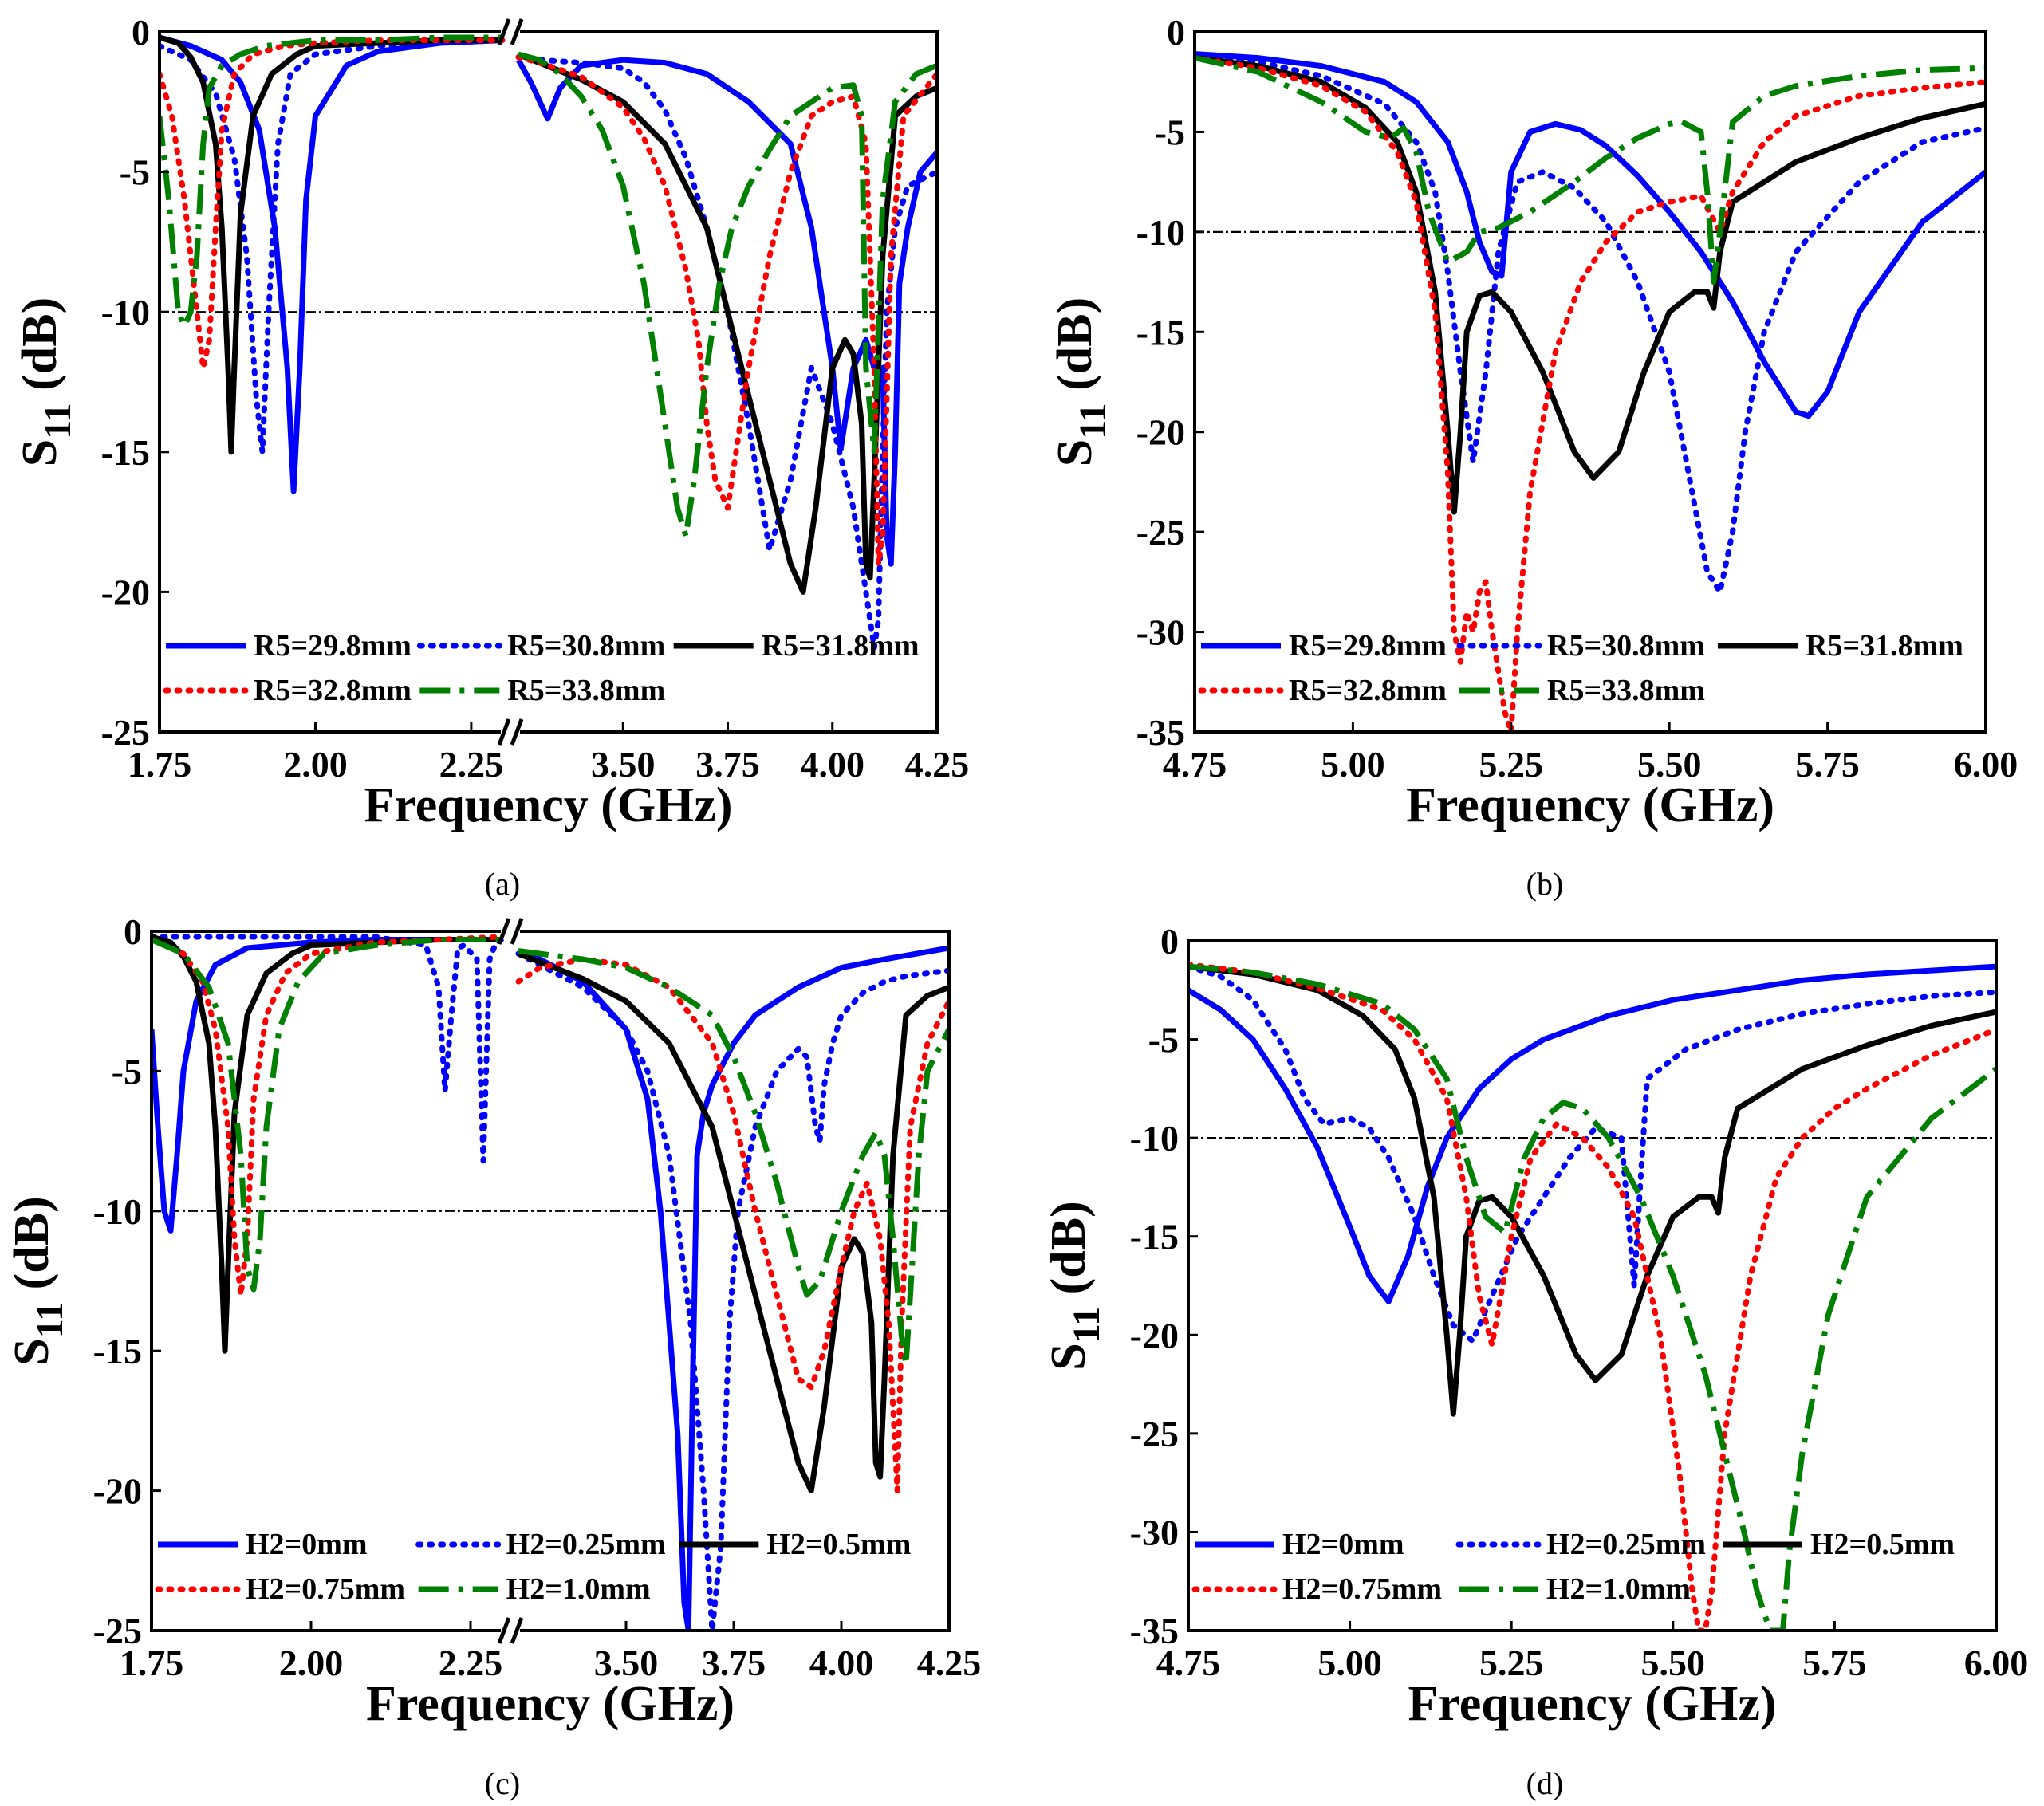  I want to click on y-tick-label: -25, so click(1155, 1434).